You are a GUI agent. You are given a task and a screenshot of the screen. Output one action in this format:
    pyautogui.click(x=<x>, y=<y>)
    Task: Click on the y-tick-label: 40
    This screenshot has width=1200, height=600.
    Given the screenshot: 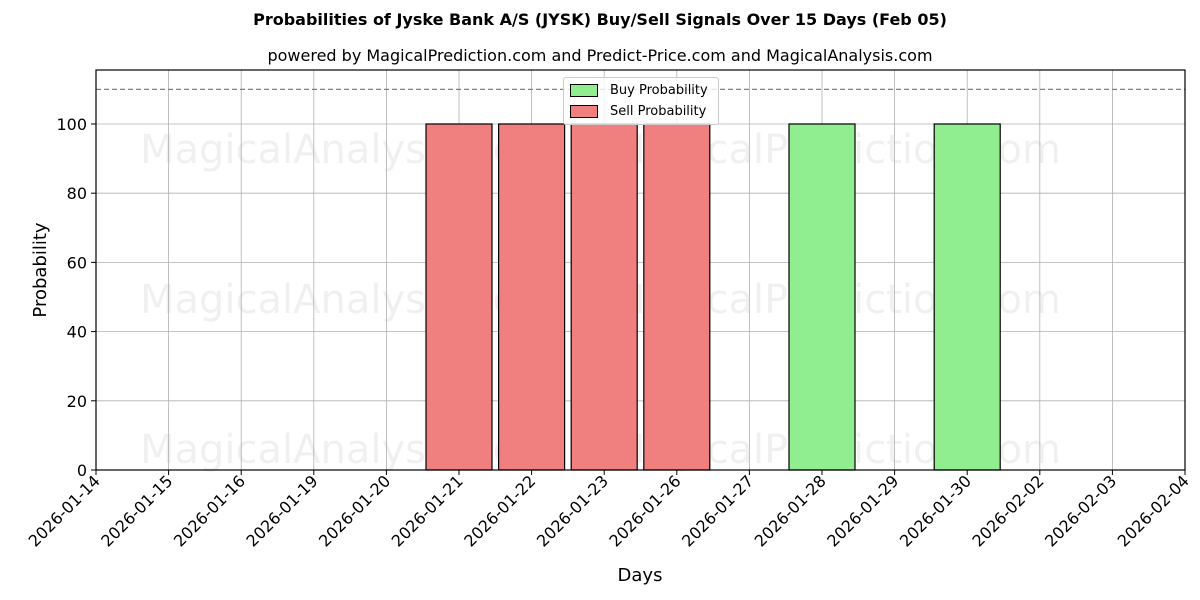 What is the action you would take?
    pyautogui.click(x=77, y=332)
    